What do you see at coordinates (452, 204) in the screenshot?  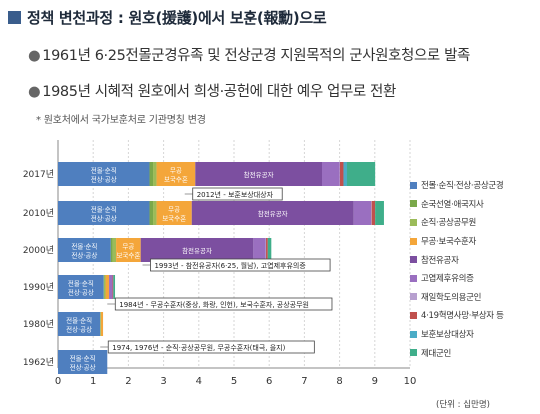 I see `legend-label: 순국선열·애국지사` at bounding box center [452, 204].